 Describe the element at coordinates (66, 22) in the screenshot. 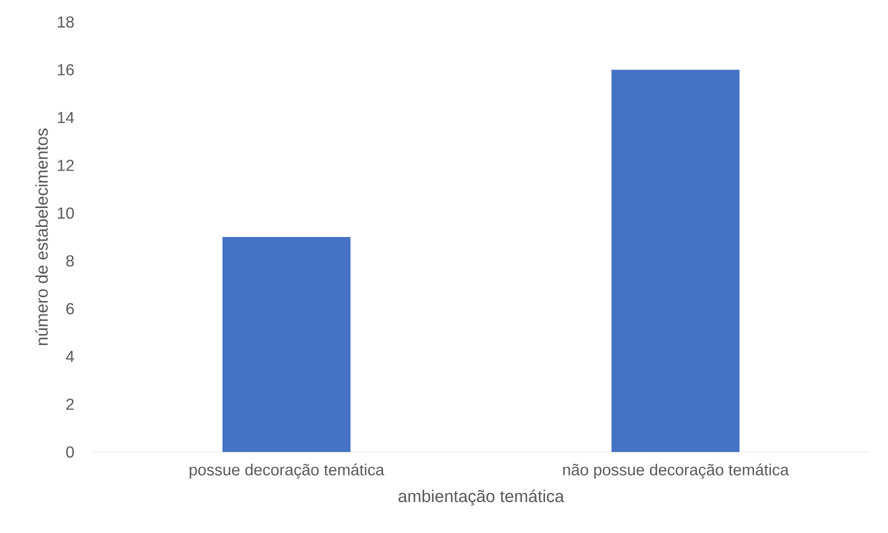

I see `y-tick-label: 18` at that location.